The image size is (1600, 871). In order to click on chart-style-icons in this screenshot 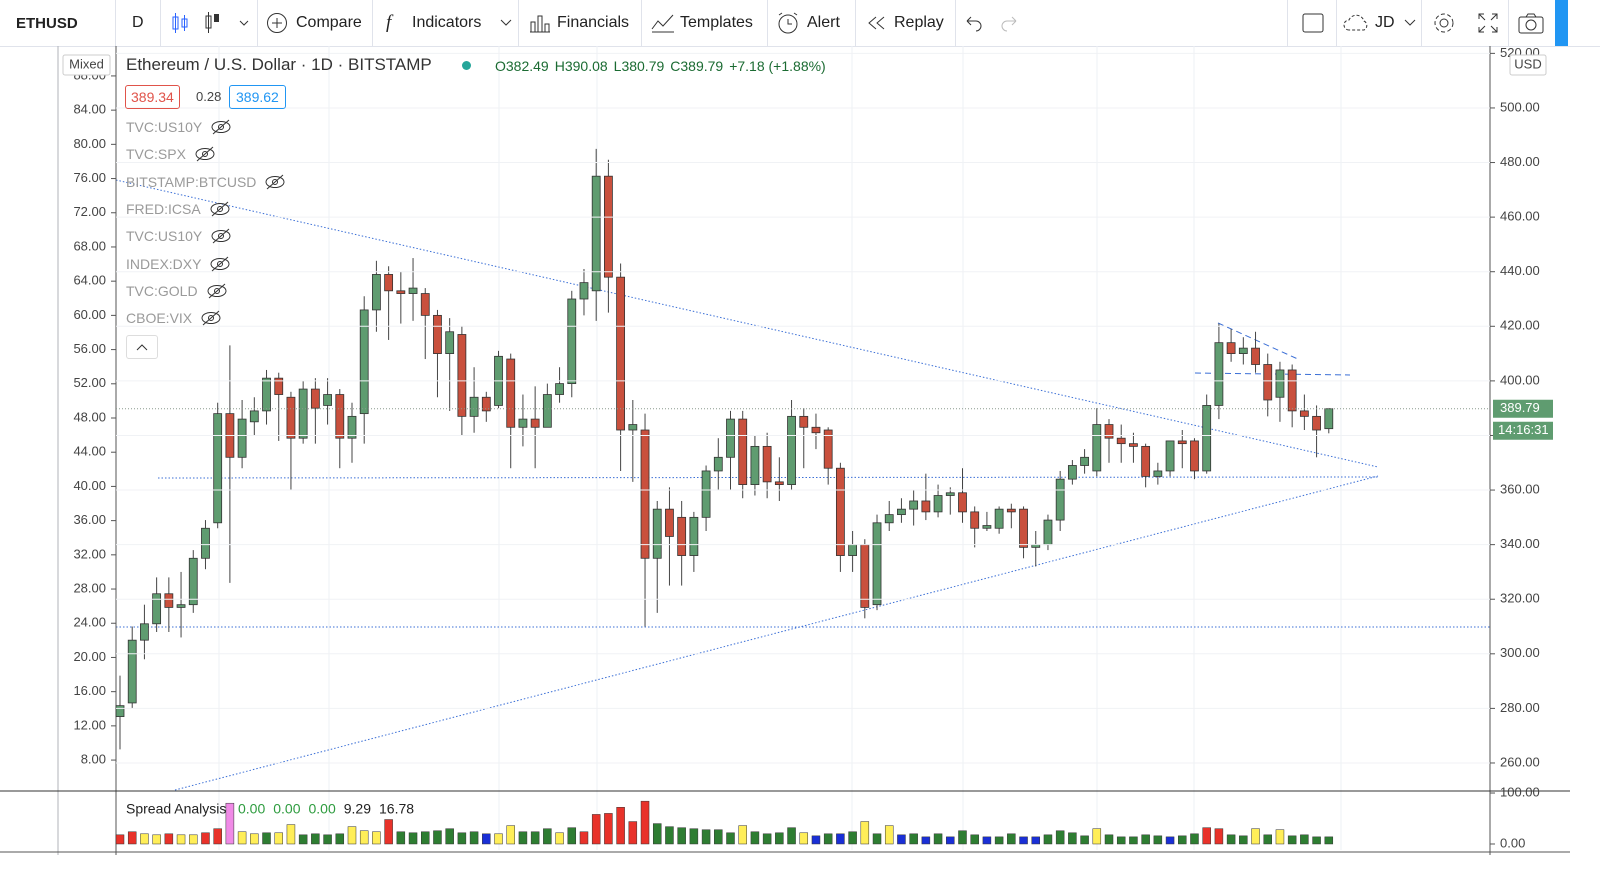, I will do `click(210, 23)`.